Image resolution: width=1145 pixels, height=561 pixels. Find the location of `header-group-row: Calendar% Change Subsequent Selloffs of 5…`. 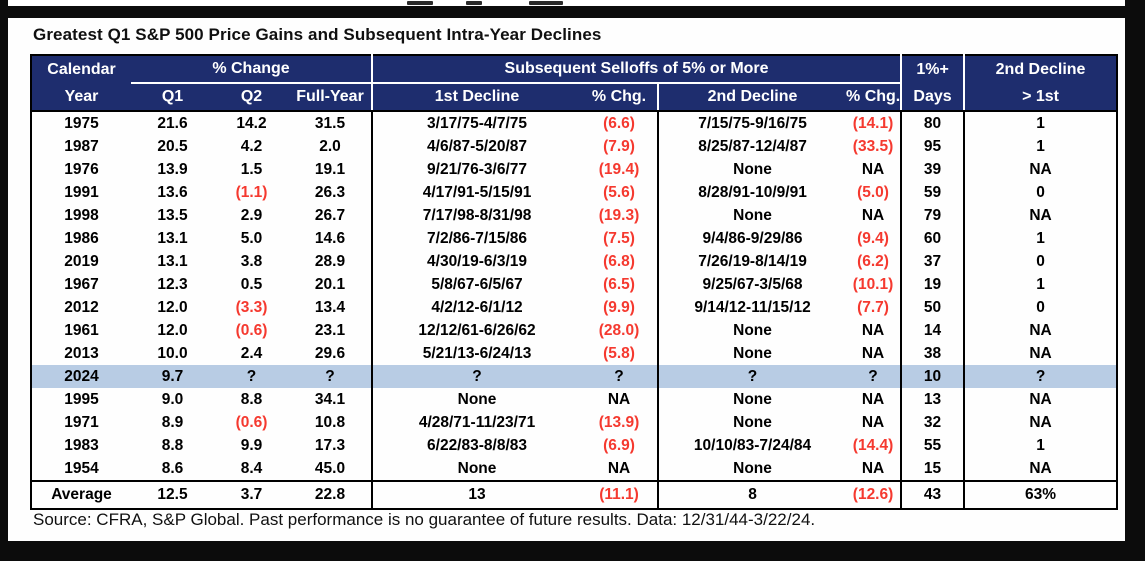

header-group-row: Calendar% Change Subsequent Selloffs of 5… is located at coordinates (574, 69).